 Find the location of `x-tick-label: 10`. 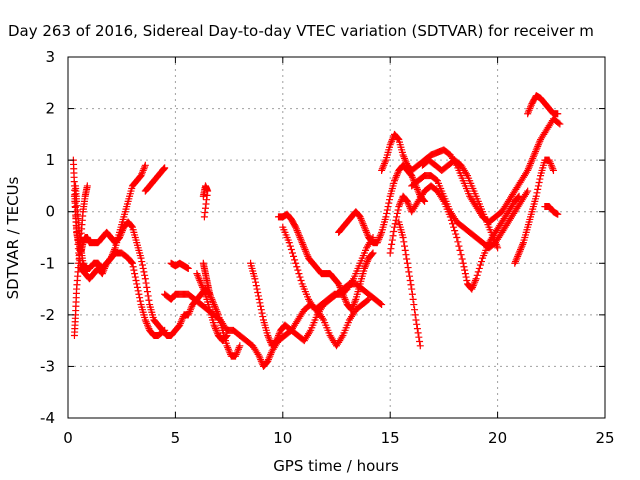

x-tick-label: 10 is located at coordinates (282, 438).